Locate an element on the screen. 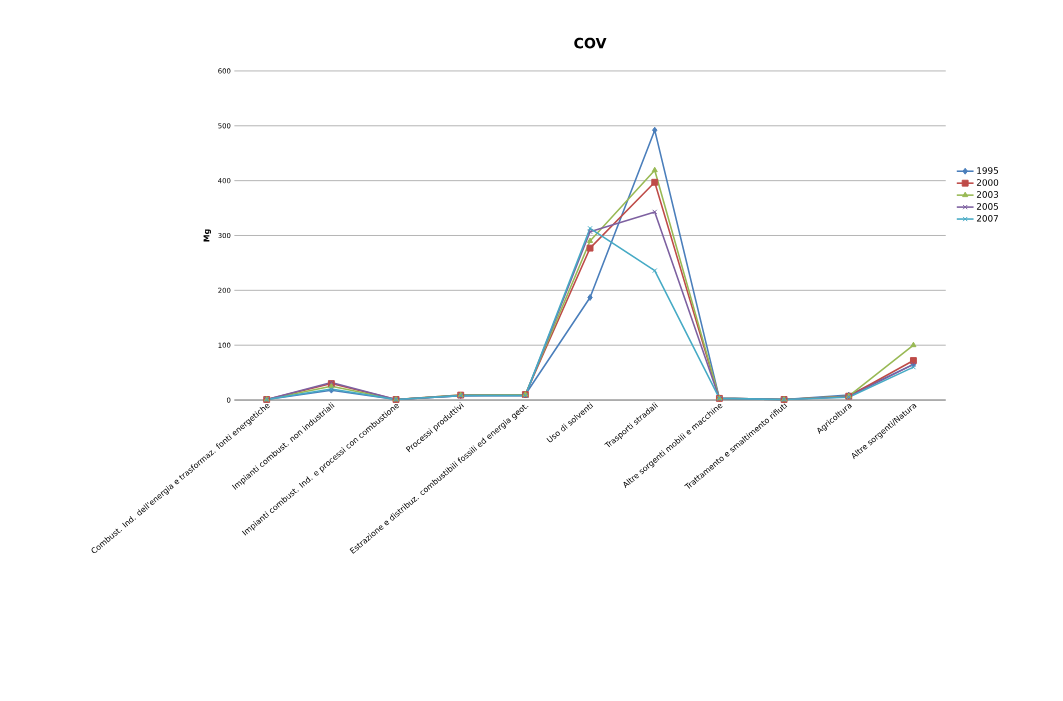 The width and height of the screenshot is (1063, 701). legend-label: 2007 is located at coordinates (987, 218).